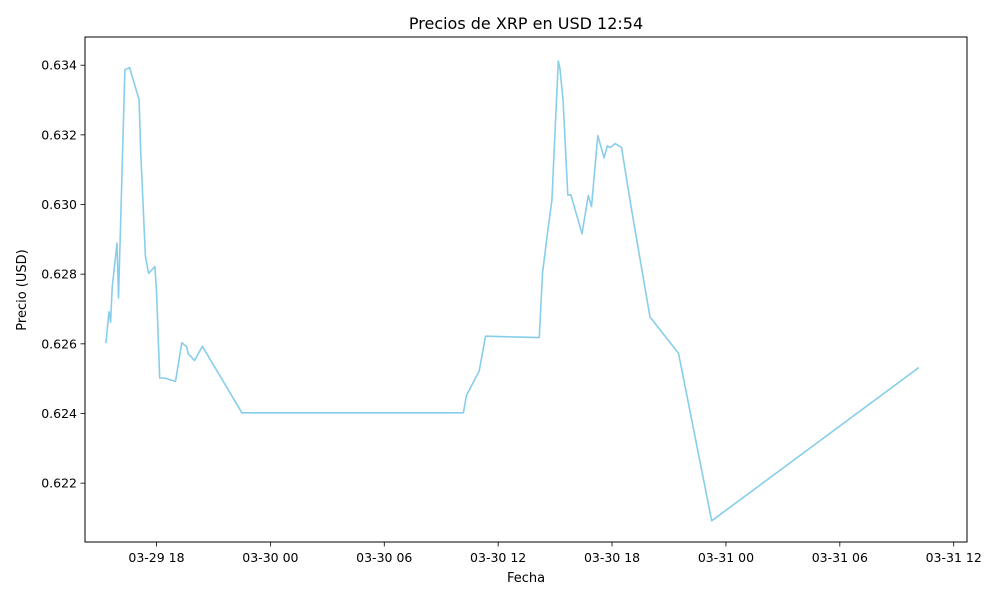  I want to click on y-tick-label: 0.626, so click(59, 343).